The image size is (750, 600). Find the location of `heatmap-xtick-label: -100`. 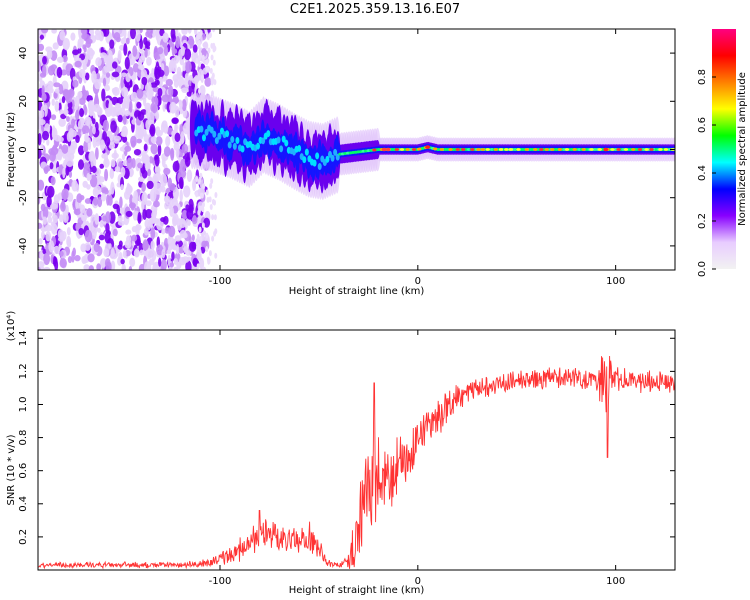

heatmap-xtick-label: -100 is located at coordinates (220, 281).